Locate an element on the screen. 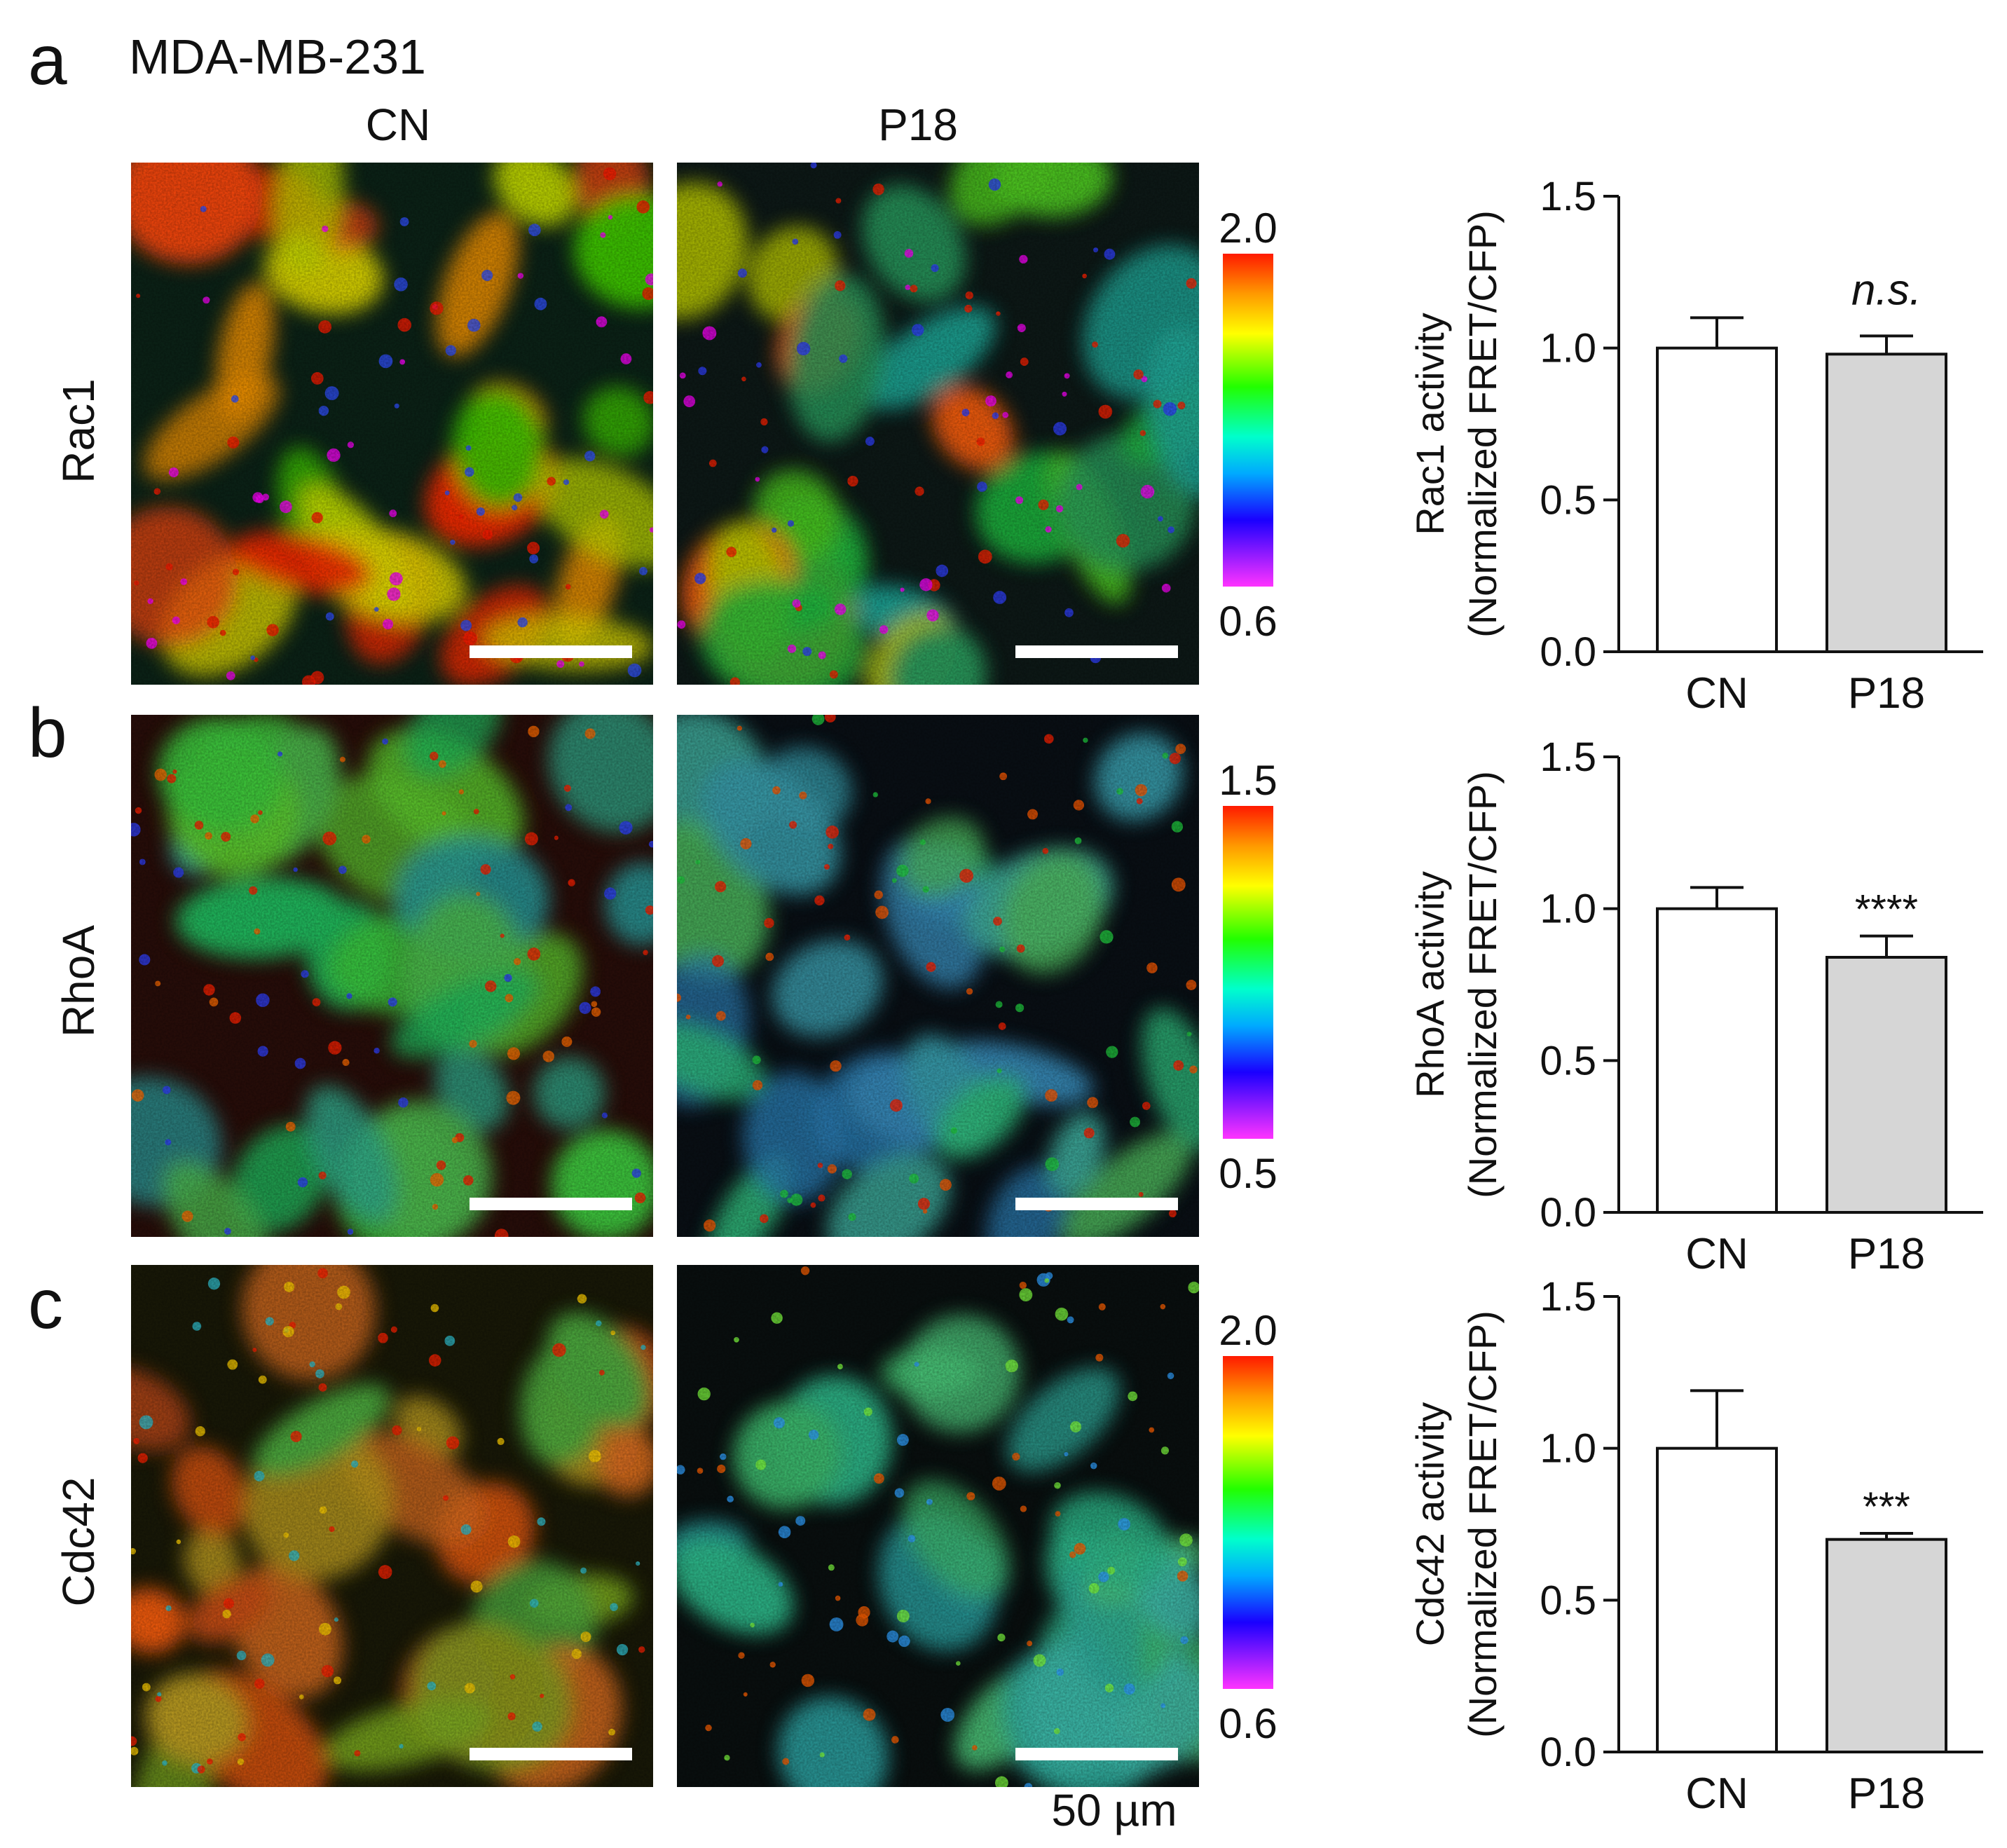  row-label-cdc42: Cdc42 is located at coordinates (78, 1542).